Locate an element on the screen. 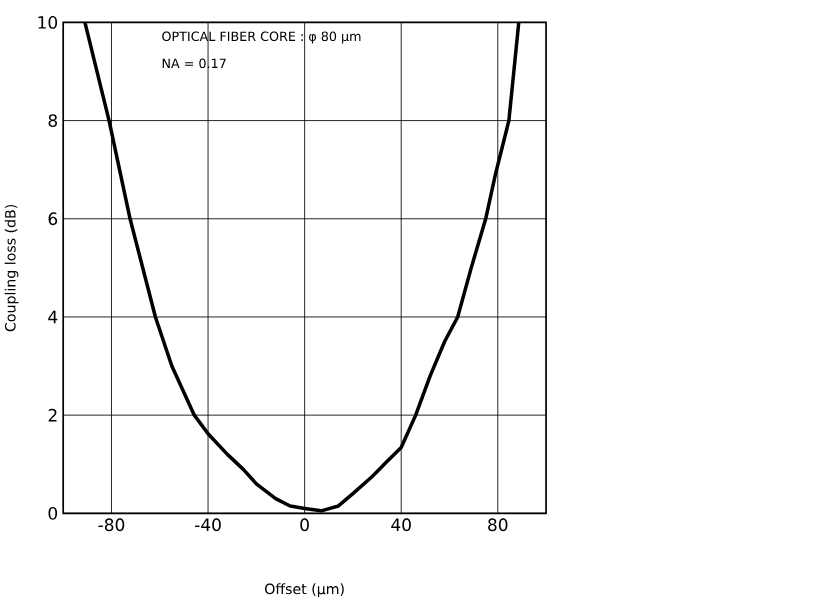 The width and height of the screenshot is (824, 602). x-tick-label: 40 is located at coordinates (401, 525).